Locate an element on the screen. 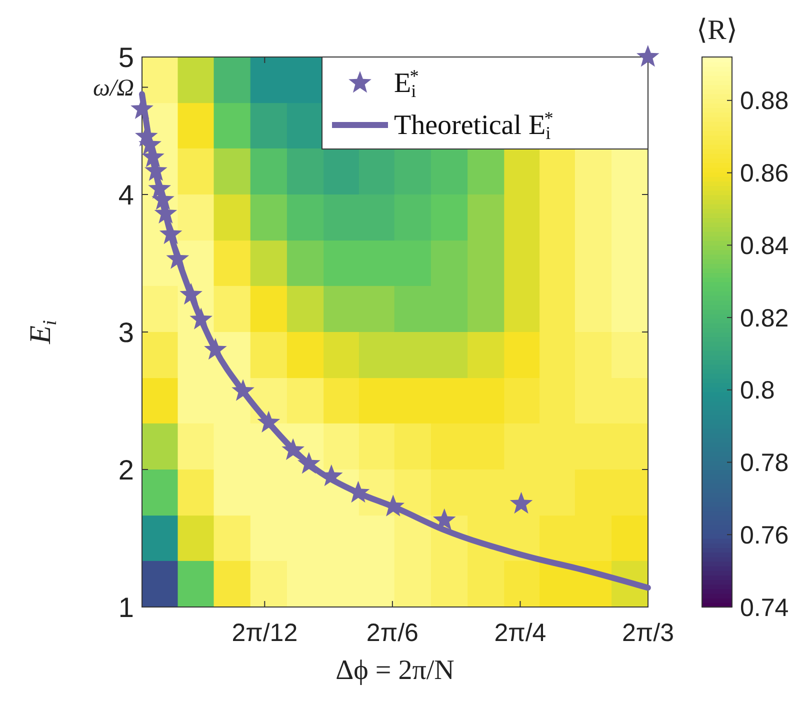 The image size is (808, 713). x-tick-label: 2π/6 is located at coordinates (392, 633).